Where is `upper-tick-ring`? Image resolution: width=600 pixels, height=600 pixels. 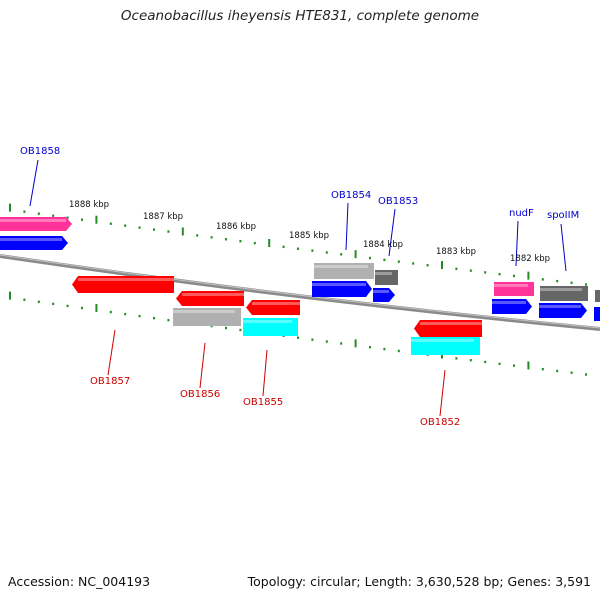
upper-tick-ring is located at coordinates (298, 244).